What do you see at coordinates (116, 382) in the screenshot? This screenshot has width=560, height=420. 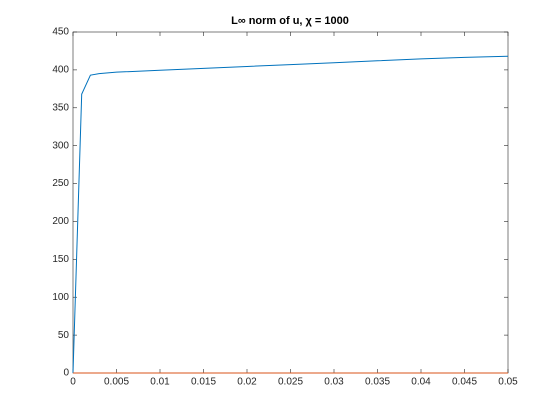 I see `x-tick-label: 0.005` at bounding box center [116, 382].